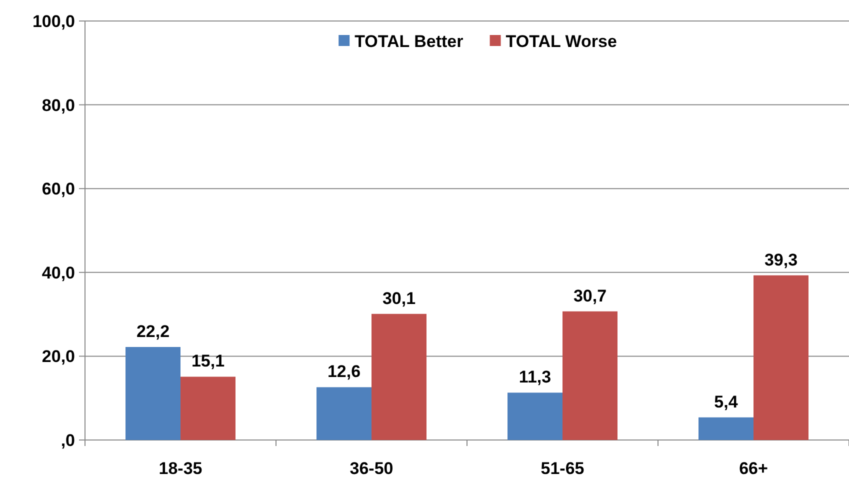 This screenshot has height=487, width=849. Describe the element at coordinates (590, 296) in the screenshot. I see `data-label: 30,7` at that location.